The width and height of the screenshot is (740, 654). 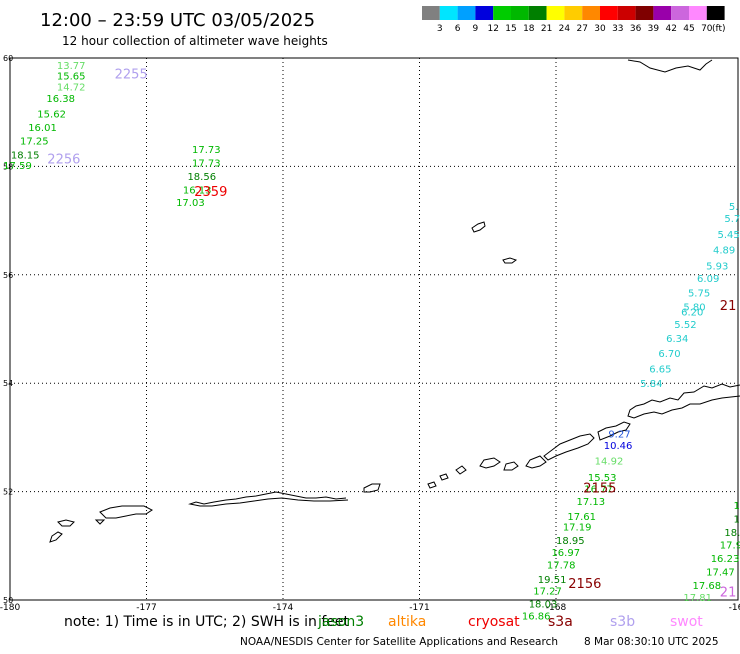 I want to click on wave-height-value: 19.51, so click(x=552, y=580).